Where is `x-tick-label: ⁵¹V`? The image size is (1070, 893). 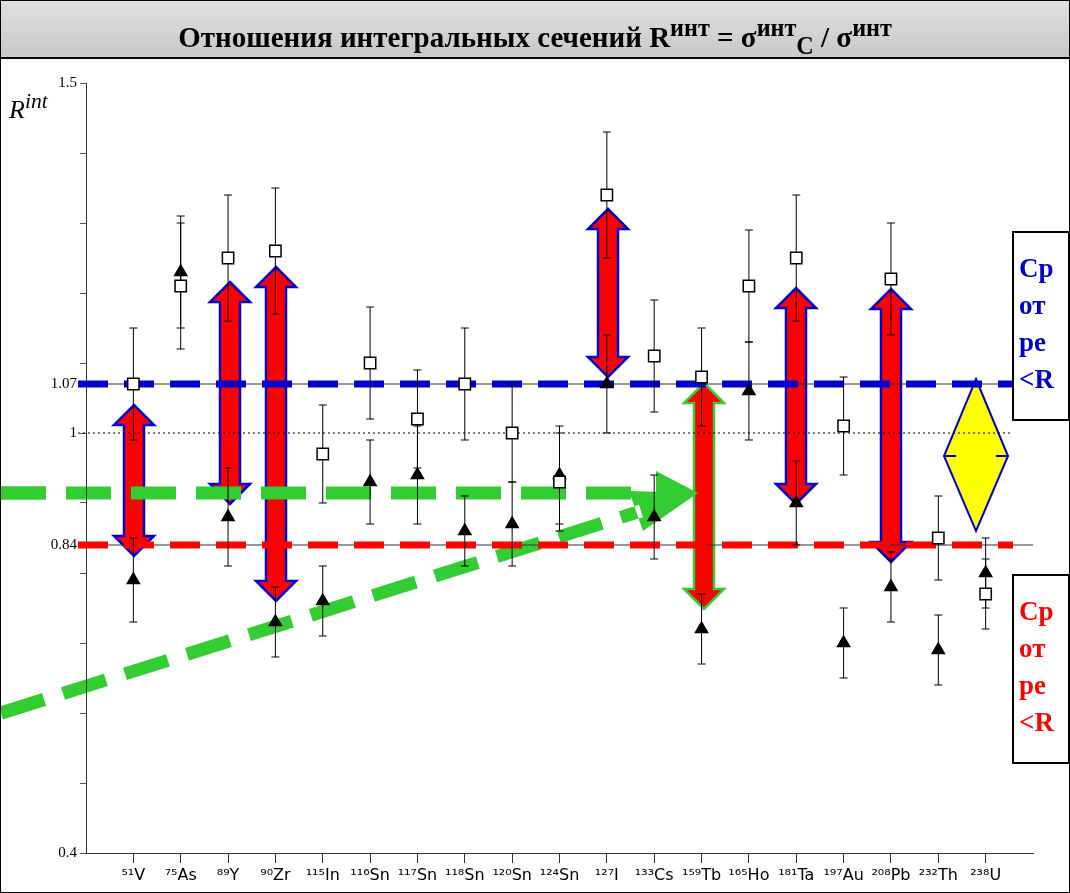
x-tick-label: ⁵¹V is located at coordinates (133, 874).